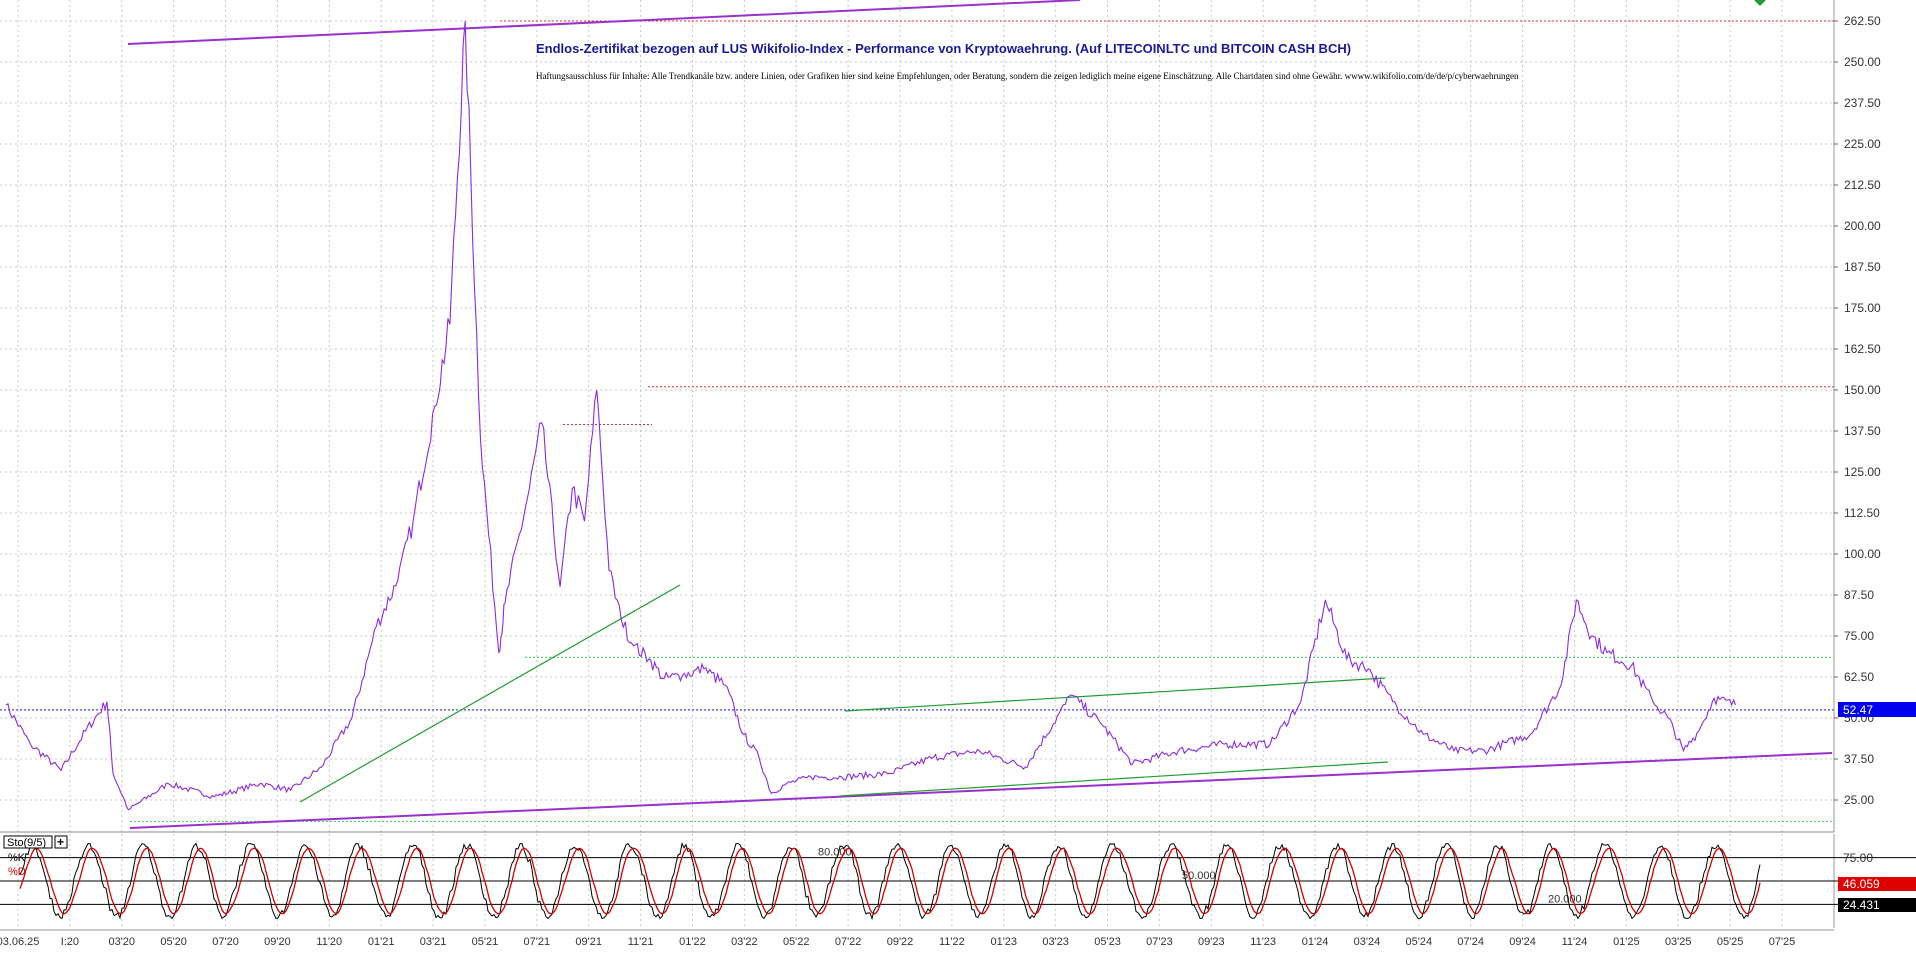 The width and height of the screenshot is (1916, 953). I want to click on price-tick-label: 87.50, so click(1859, 595).